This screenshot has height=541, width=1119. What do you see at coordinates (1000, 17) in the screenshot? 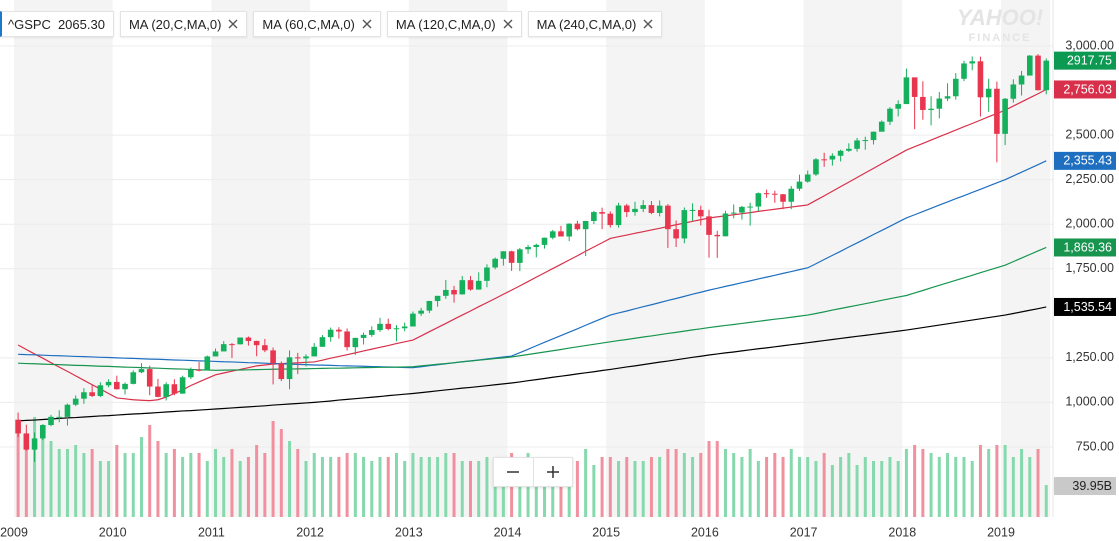
I see `watermark: YAHOO!` at bounding box center [1000, 17].